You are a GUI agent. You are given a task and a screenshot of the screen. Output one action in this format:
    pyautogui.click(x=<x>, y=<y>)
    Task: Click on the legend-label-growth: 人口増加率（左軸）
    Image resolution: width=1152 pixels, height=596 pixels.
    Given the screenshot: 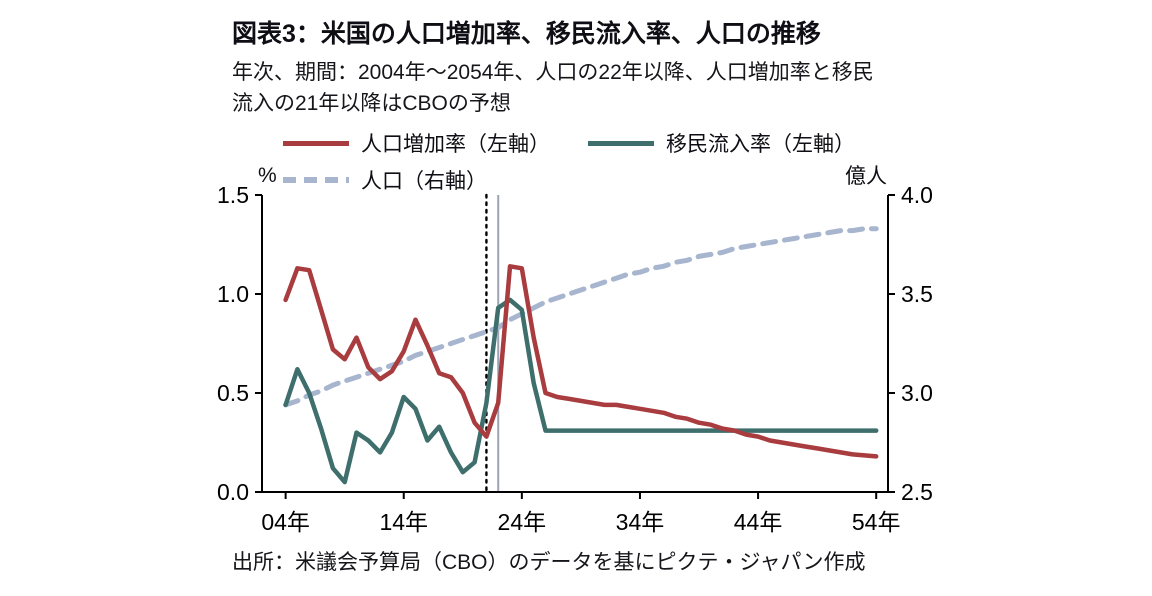 What is the action you would take?
    pyautogui.click(x=455, y=144)
    